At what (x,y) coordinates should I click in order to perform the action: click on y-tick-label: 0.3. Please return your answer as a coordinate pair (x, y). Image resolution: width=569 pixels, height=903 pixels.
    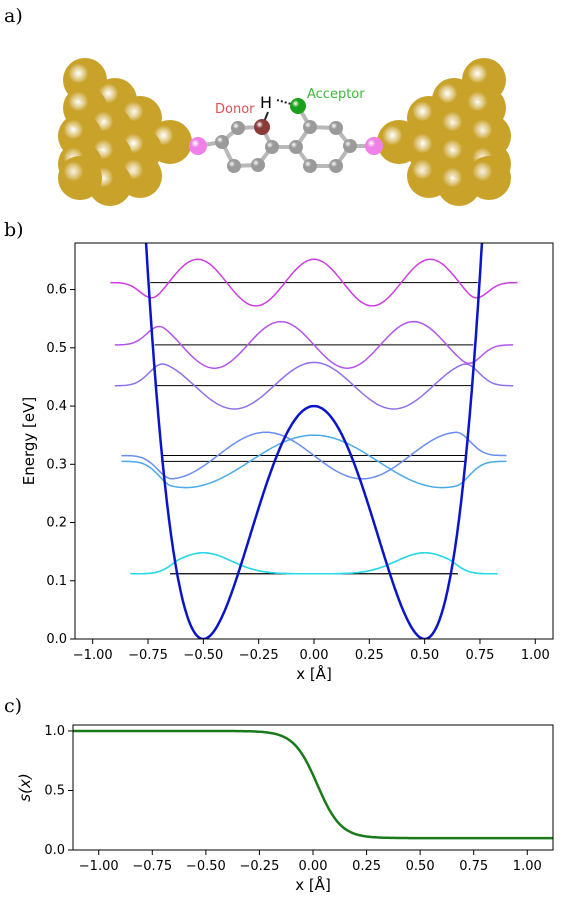
    Looking at the image, I should click on (56, 464).